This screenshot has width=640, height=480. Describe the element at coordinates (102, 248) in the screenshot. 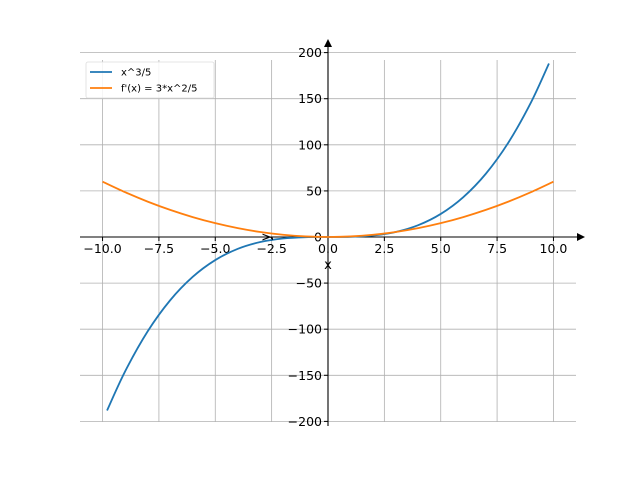

I see `x-tick-label: −10.0` at that location.